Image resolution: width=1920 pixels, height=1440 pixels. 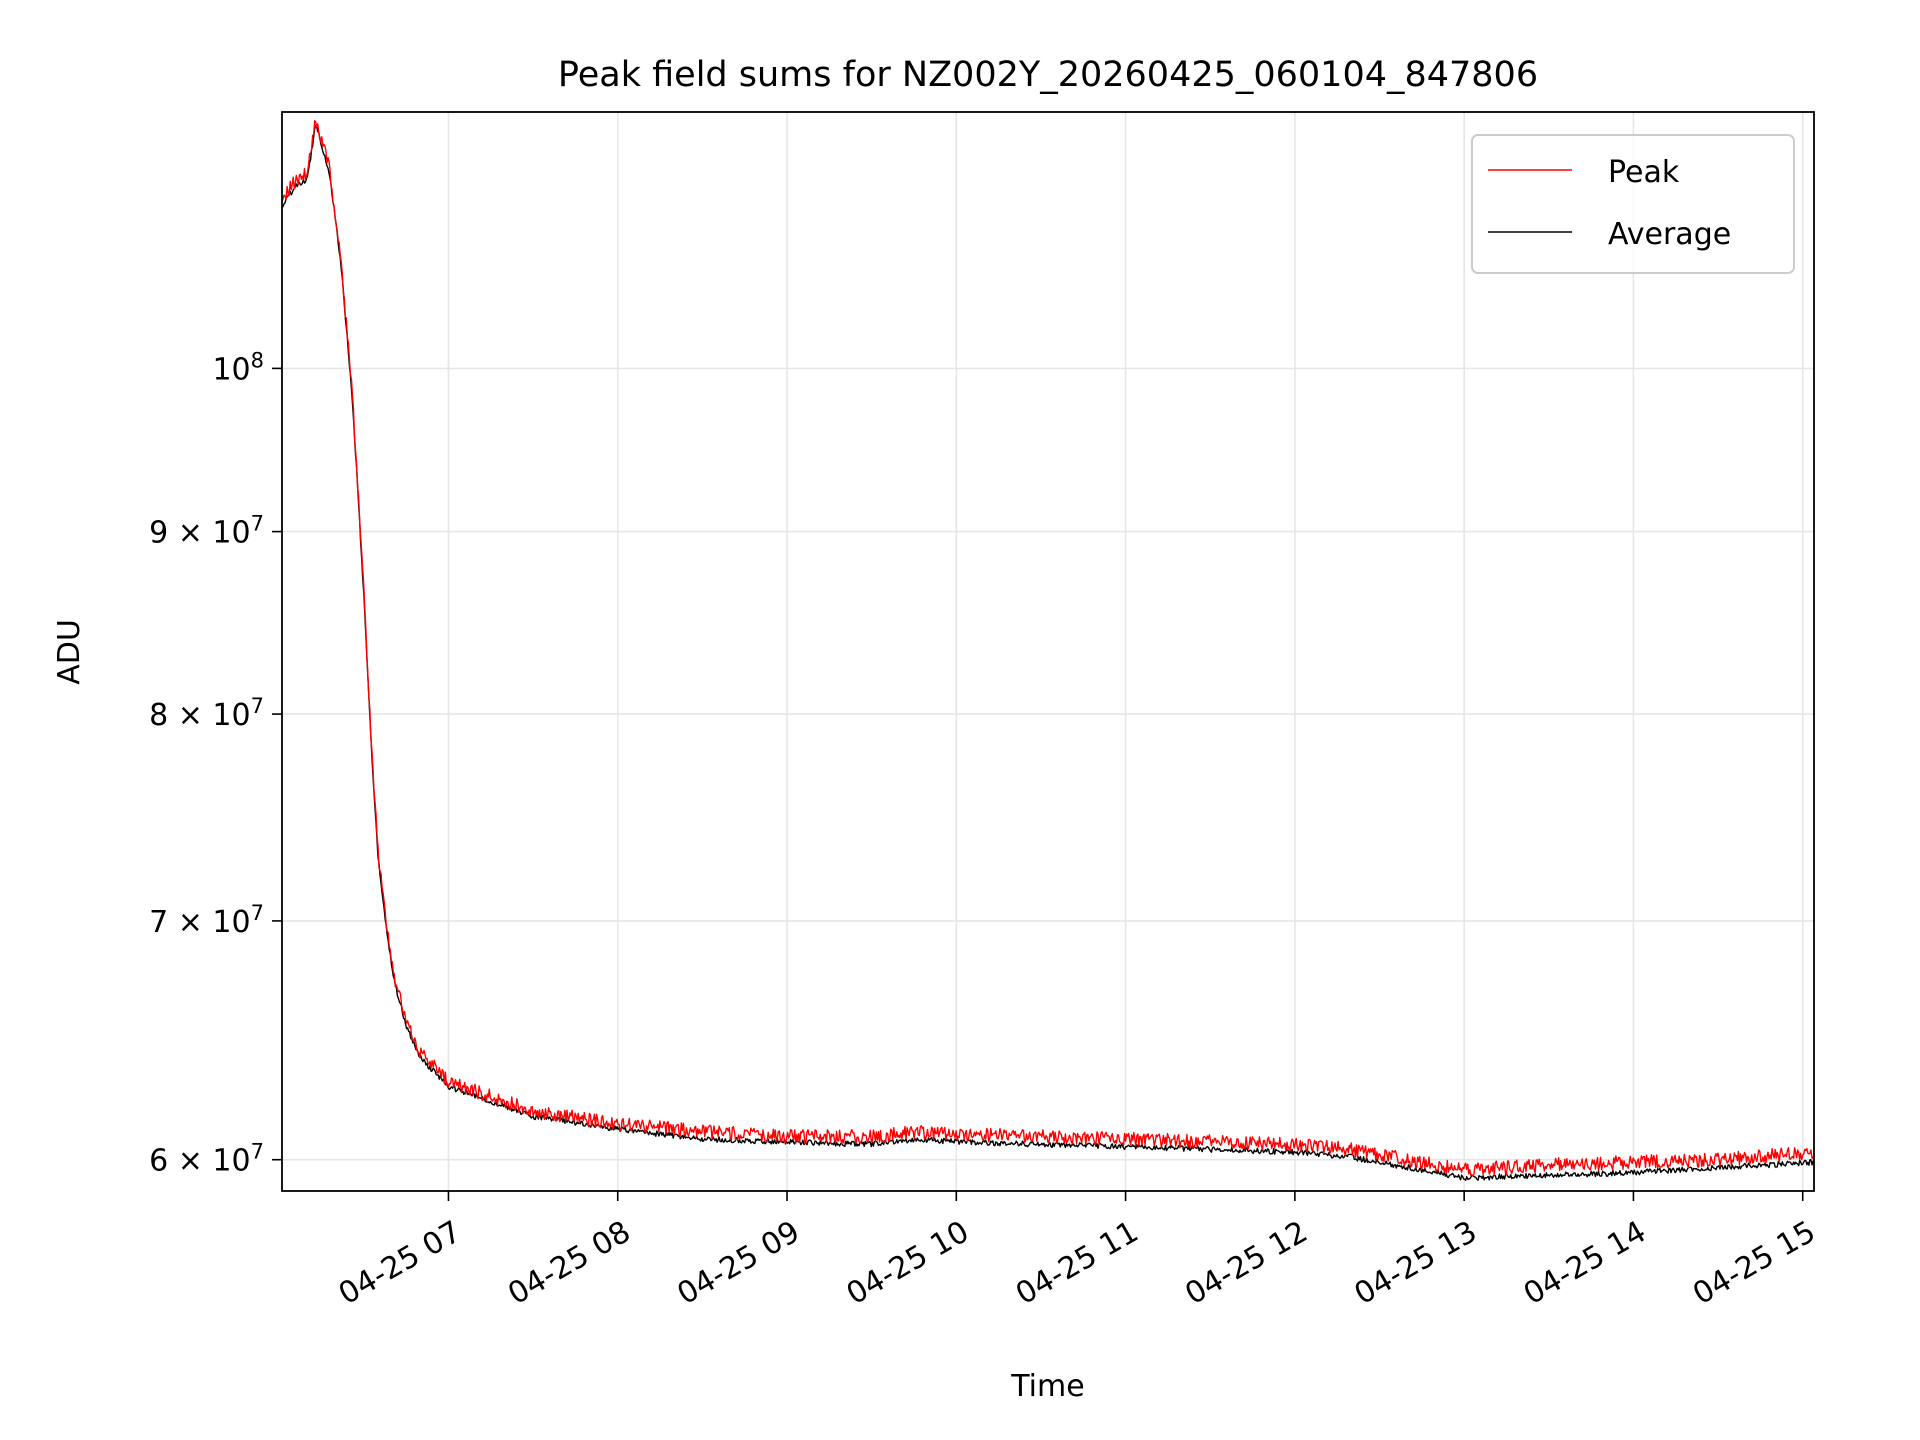 What do you see at coordinates (206, 1159) in the screenshot?
I see `y-tick-label: 6 × 107` at bounding box center [206, 1159].